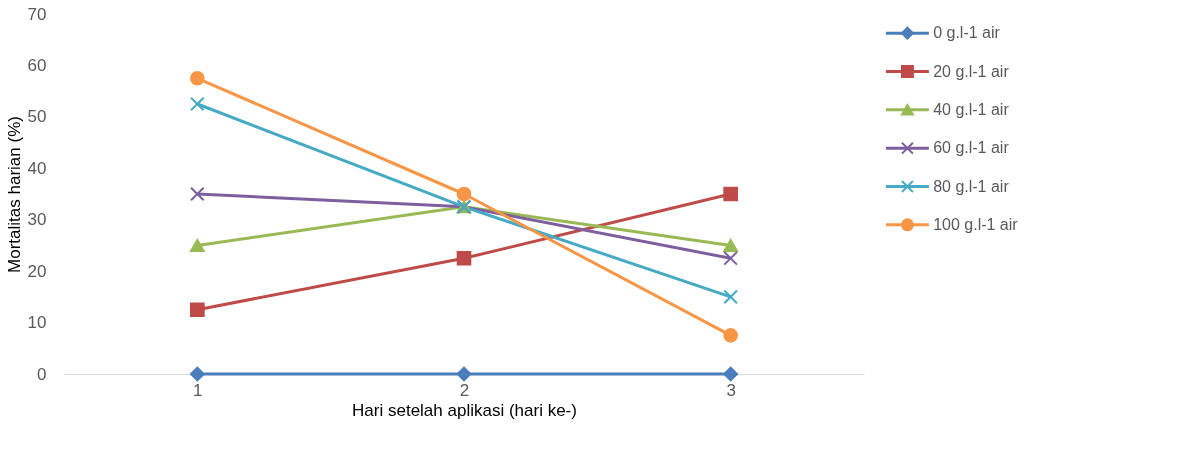 Image resolution: width=1177 pixels, height=466 pixels. What do you see at coordinates (14, 194) in the screenshot?
I see `y-axis-title: Mortalitas harian (%)` at bounding box center [14, 194].